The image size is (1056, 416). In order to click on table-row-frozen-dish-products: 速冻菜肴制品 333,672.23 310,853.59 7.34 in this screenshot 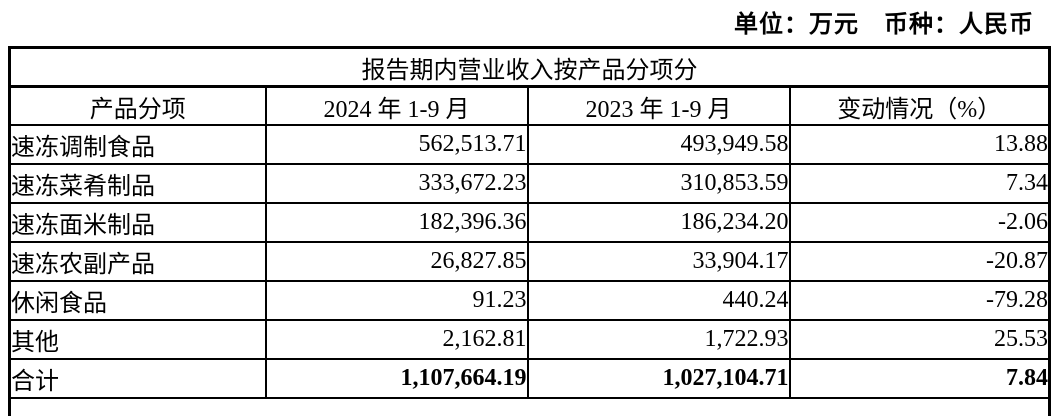, I will do `click(529, 183)`.